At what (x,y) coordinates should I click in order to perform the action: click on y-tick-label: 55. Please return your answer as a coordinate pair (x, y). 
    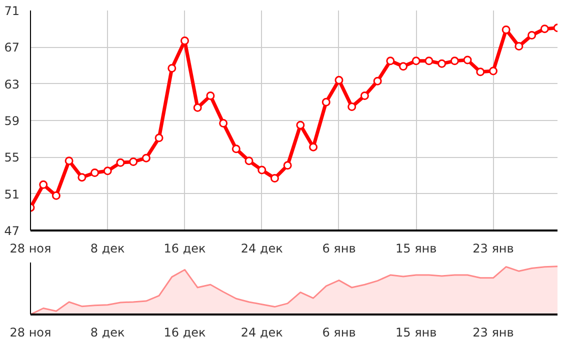
    Looking at the image, I should click on (12, 157).